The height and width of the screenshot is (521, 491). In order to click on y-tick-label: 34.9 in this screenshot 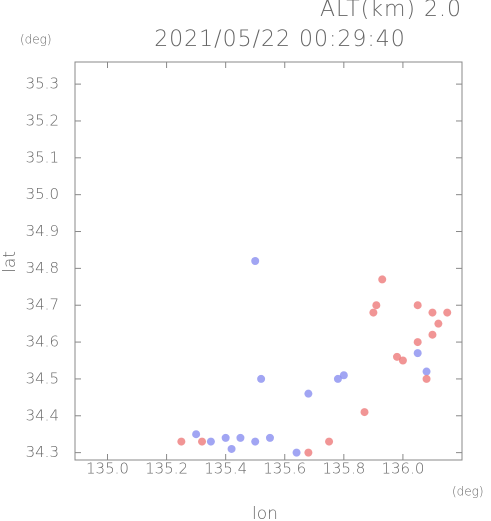, I will do `click(42, 231)`.